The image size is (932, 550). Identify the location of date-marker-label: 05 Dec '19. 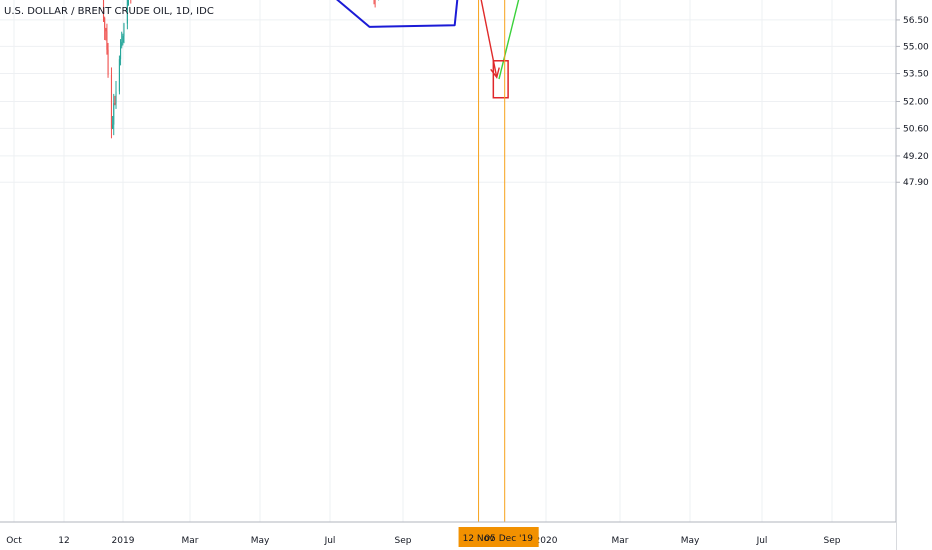
(508, 539).